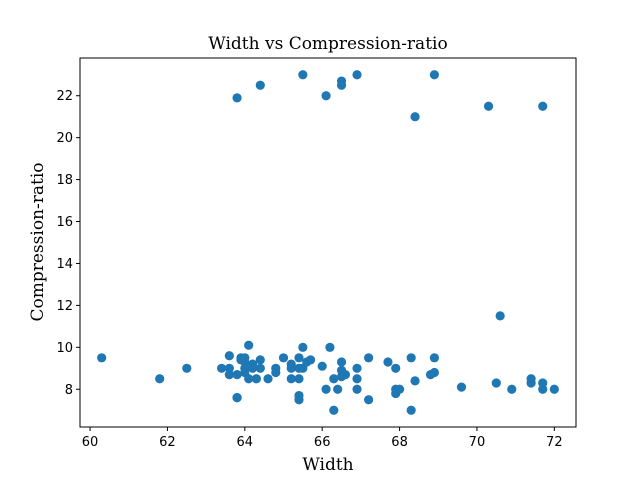 The image size is (640, 480). Describe the element at coordinates (322, 442) in the screenshot. I see `x-tick-label: 66` at that location.